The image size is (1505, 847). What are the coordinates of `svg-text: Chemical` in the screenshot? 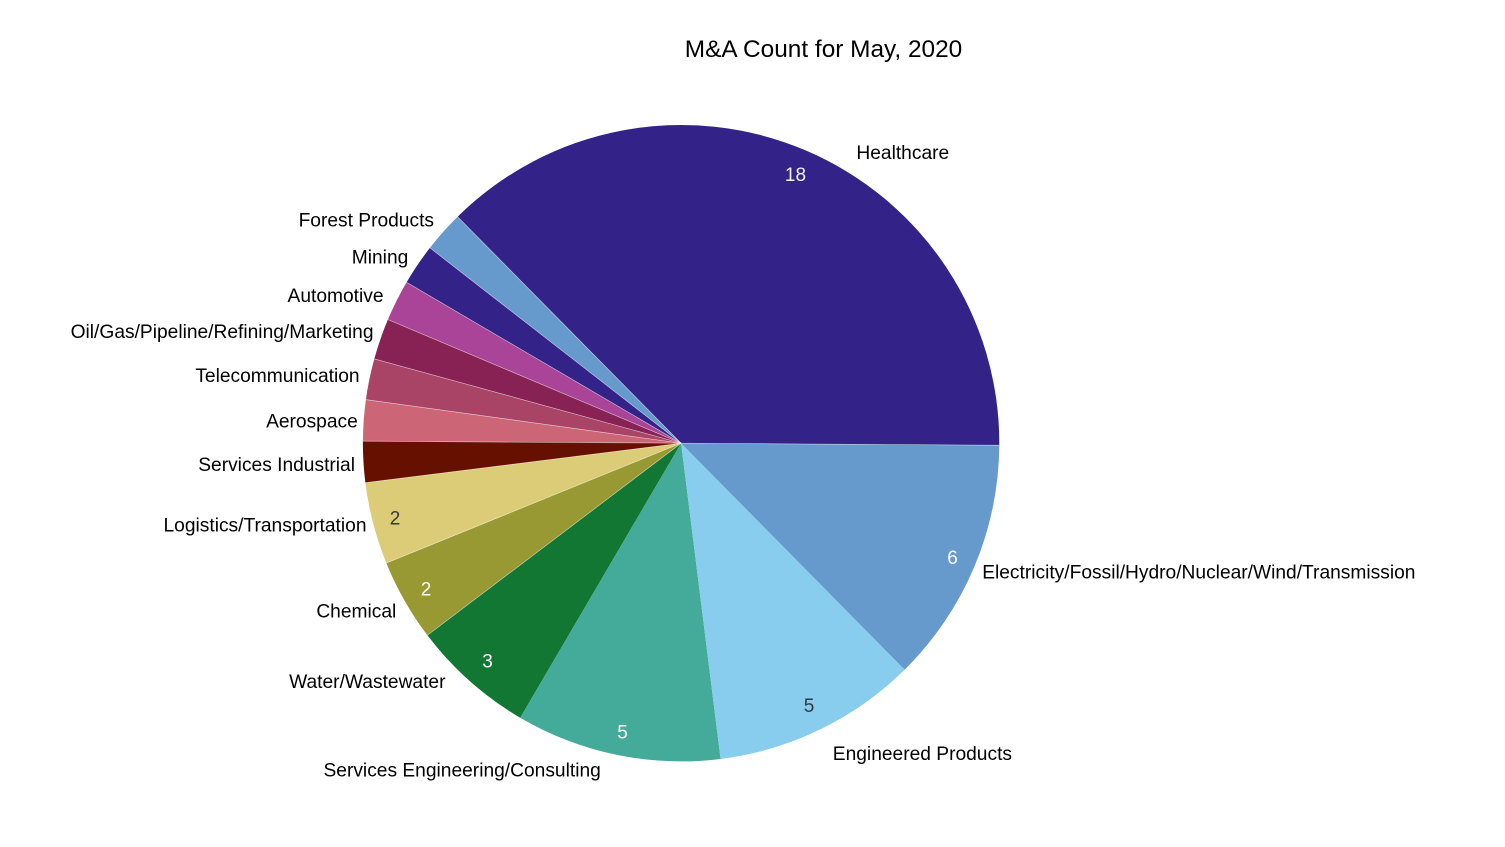 It's located at (356, 612).